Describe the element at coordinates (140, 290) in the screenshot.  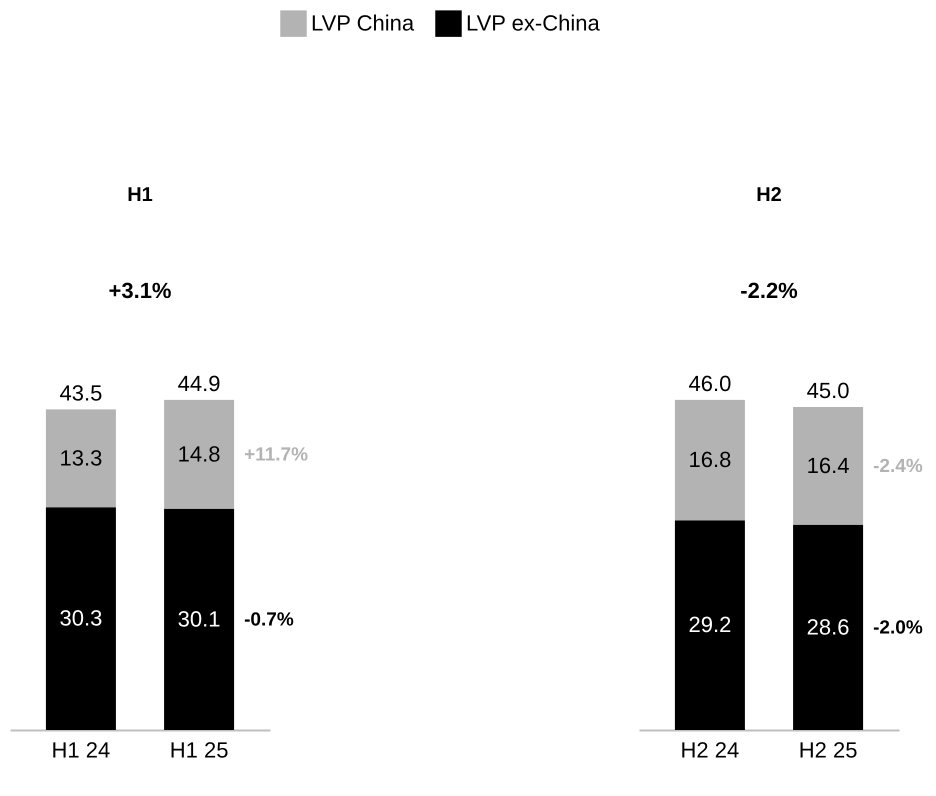
I see `text: +3.1%` at that location.